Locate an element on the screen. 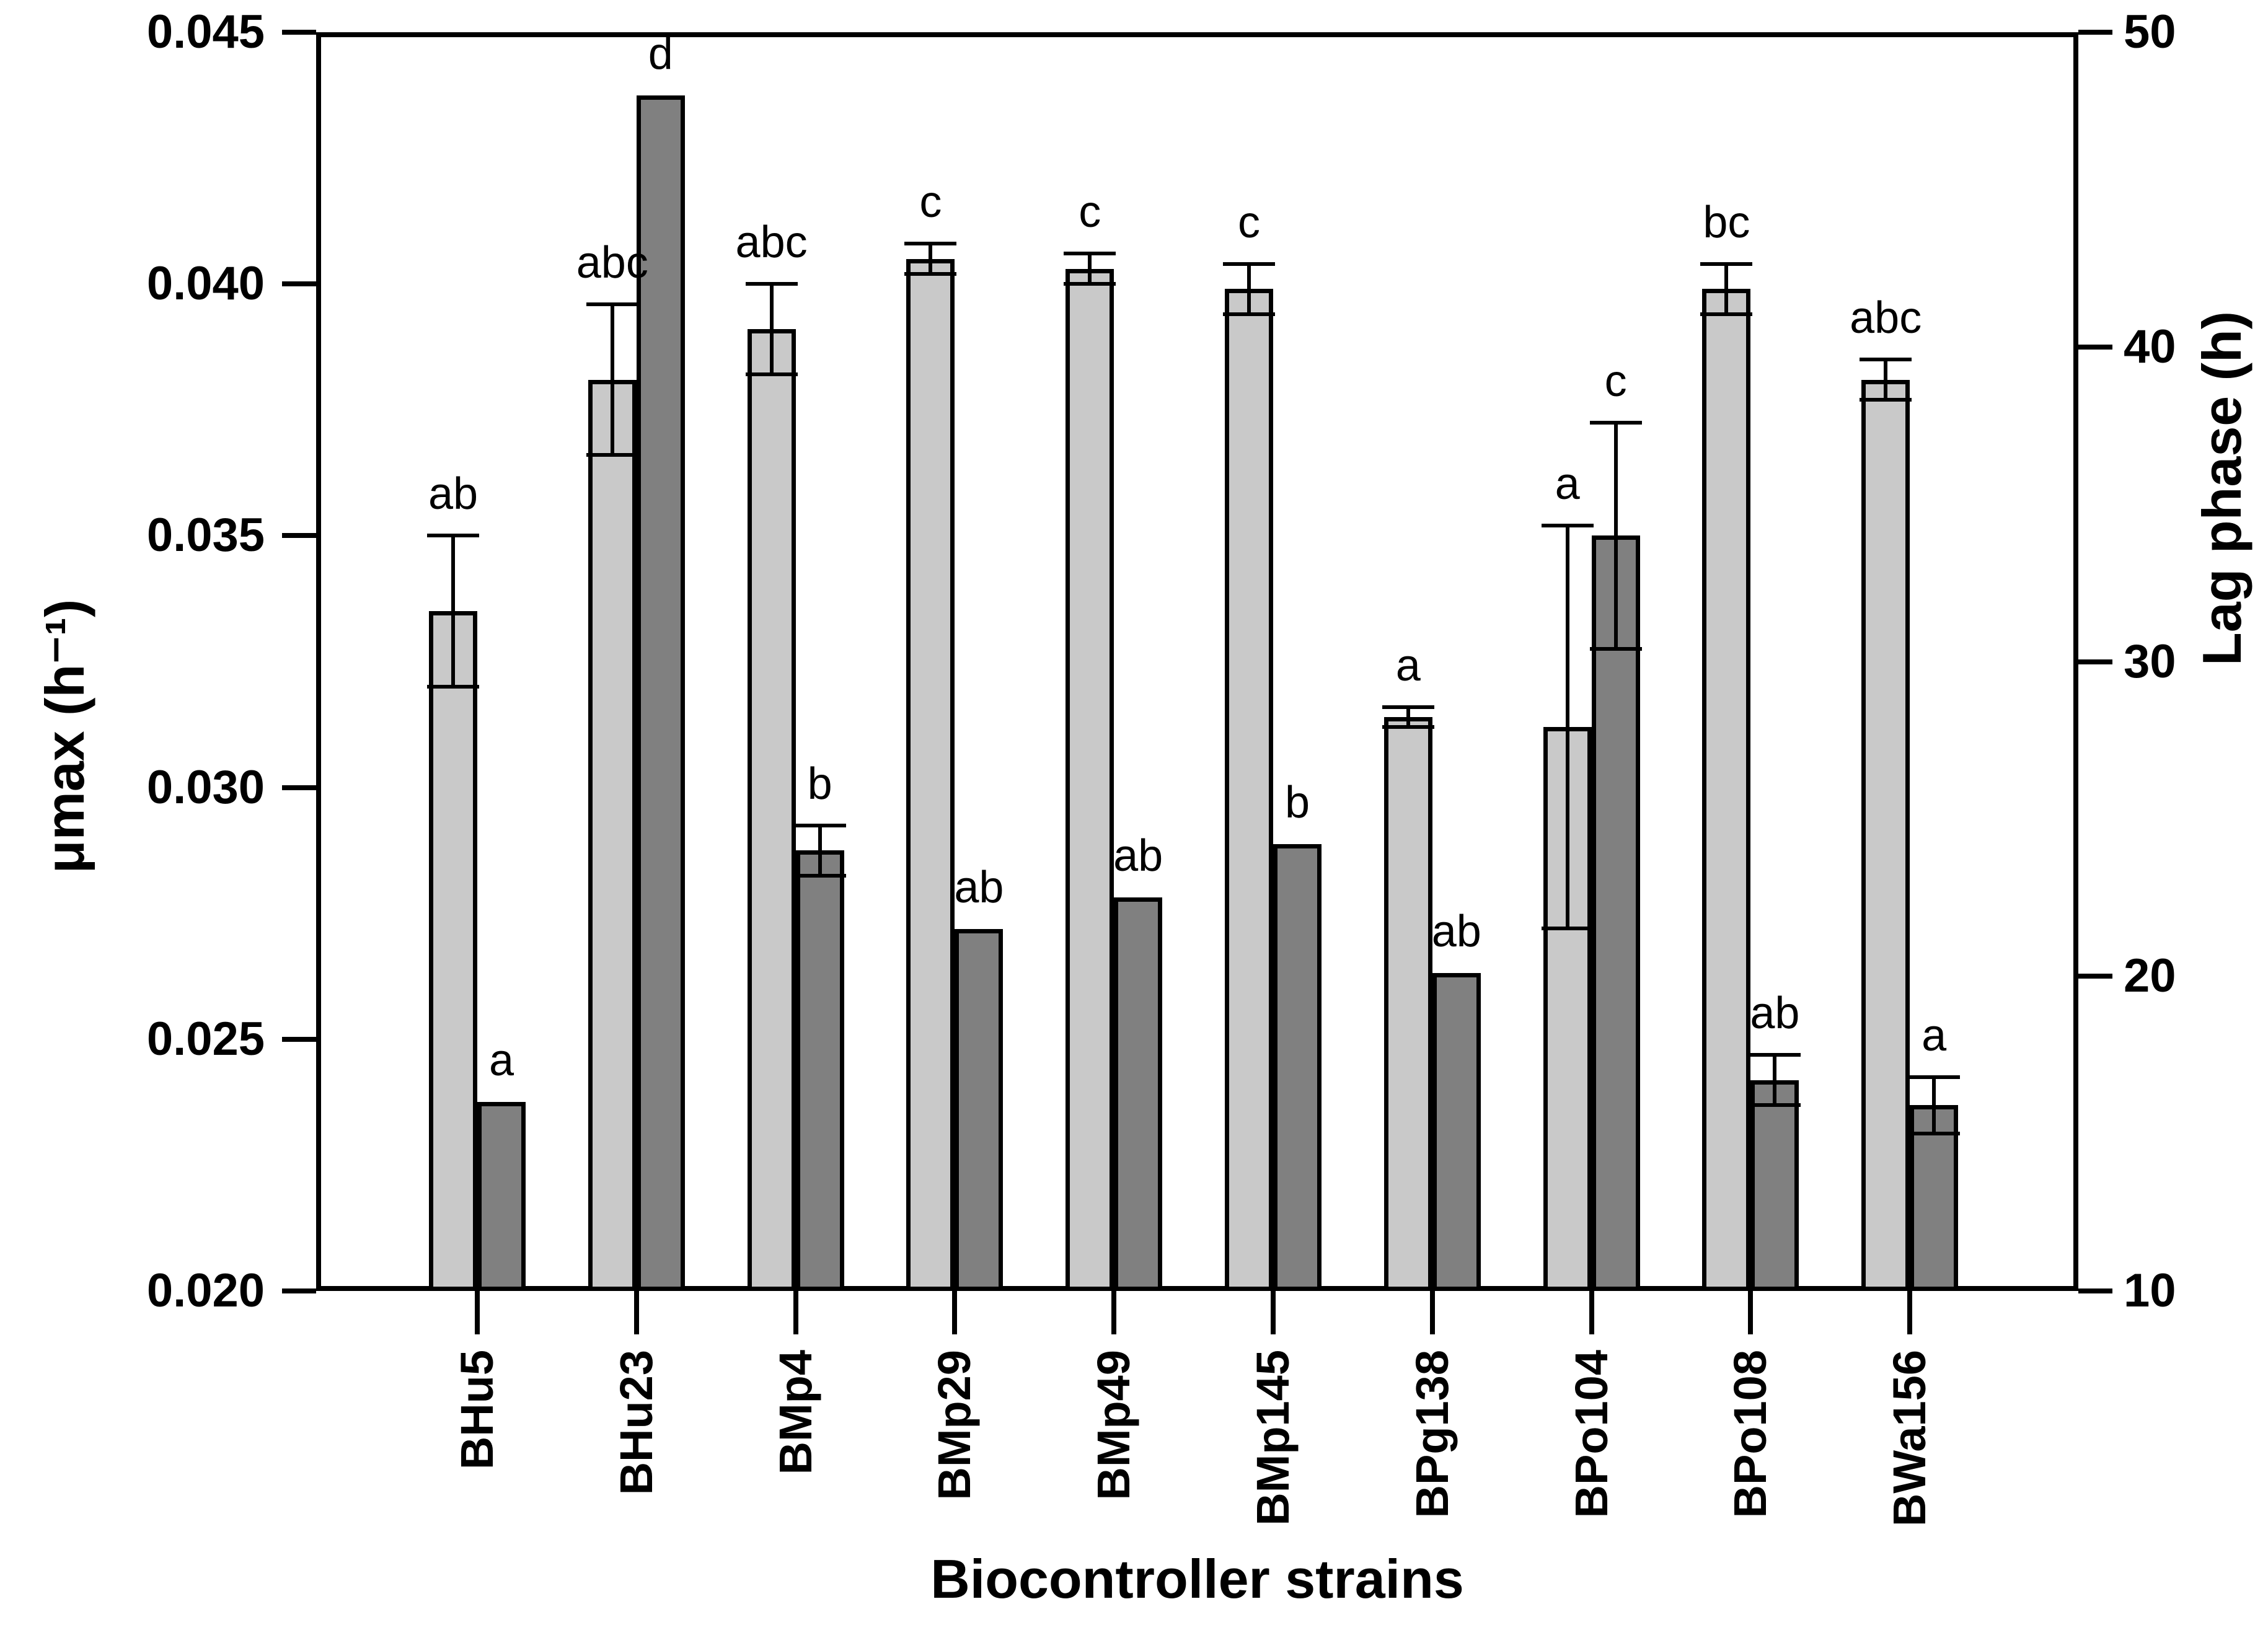 The width and height of the screenshot is (2268, 1643). x-axis-category-label: BPg138 is located at coordinates (1432, 1434).